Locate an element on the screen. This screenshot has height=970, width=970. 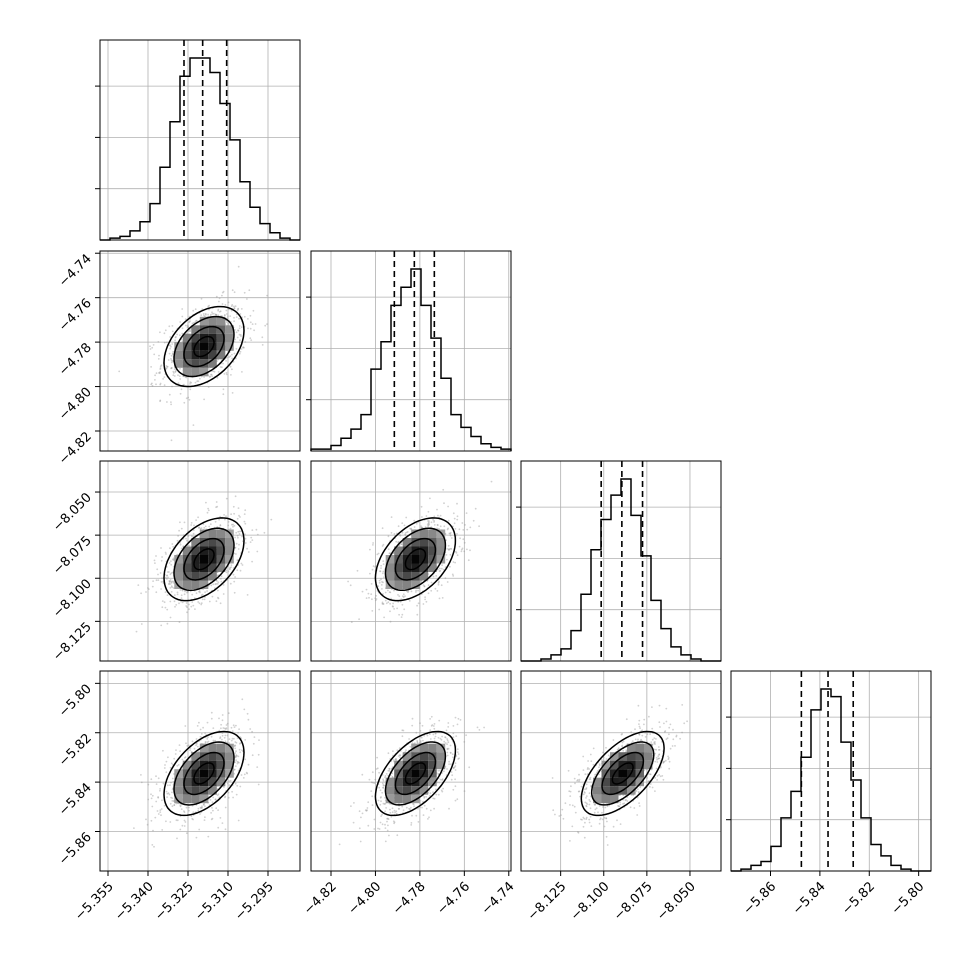
panel-frame is located at coordinates (831, 771).